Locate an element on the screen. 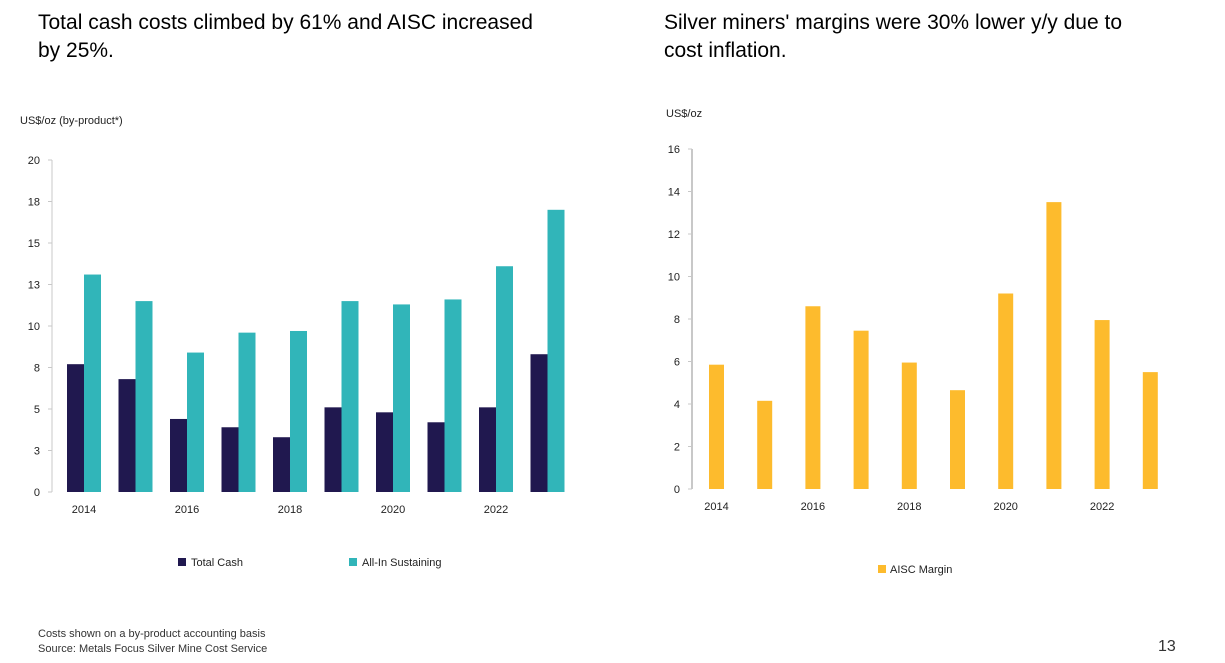 The image size is (1225, 663). bar-total-cash-2018 is located at coordinates (281, 464).